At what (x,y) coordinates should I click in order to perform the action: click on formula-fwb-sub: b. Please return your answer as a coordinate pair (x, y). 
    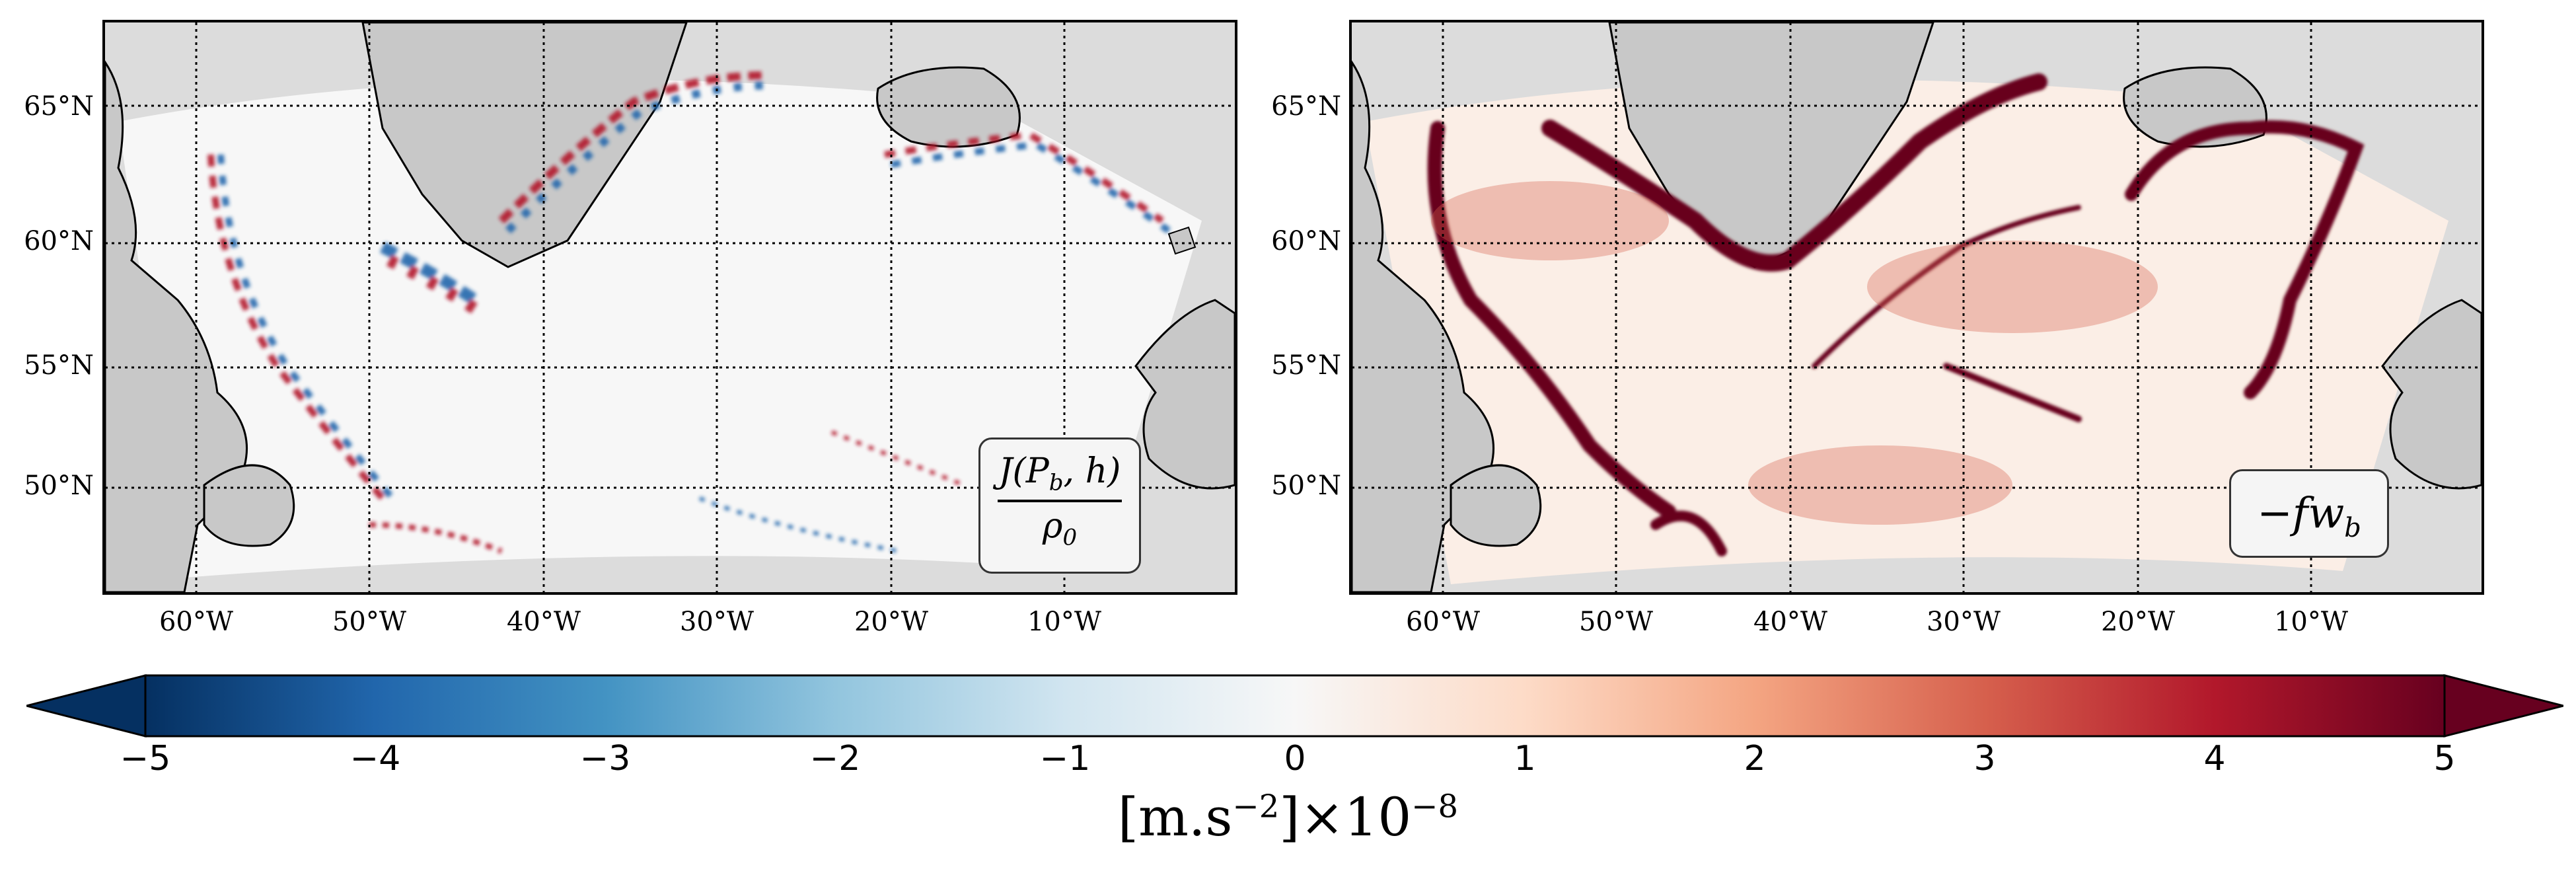
    Looking at the image, I should click on (2352, 527).